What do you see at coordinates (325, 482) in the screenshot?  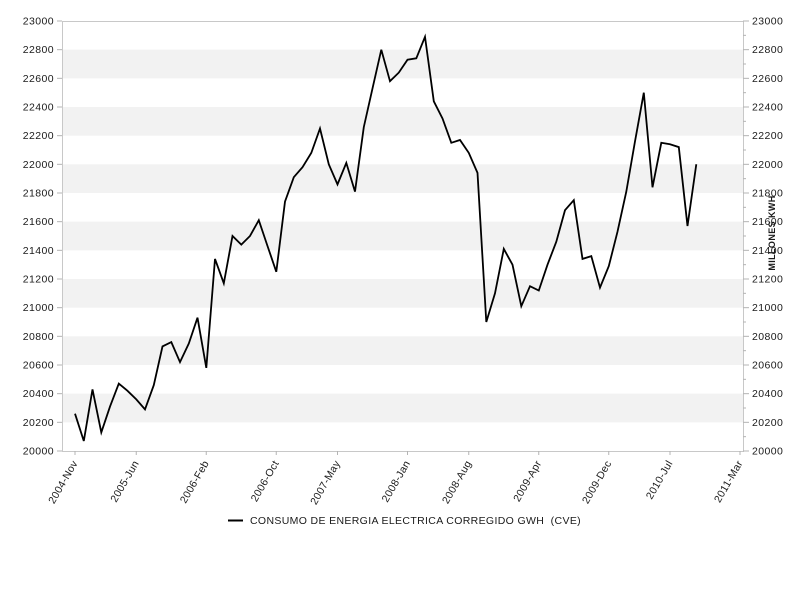 I see `x-axis-tick-label: 2007-May` at bounding box center [325, 482].